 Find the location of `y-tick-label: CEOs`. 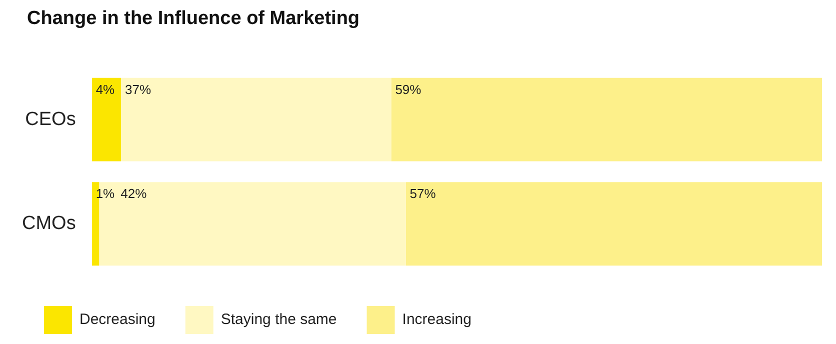

y-tick-label: CEOs is located at coordinates (50, 119).